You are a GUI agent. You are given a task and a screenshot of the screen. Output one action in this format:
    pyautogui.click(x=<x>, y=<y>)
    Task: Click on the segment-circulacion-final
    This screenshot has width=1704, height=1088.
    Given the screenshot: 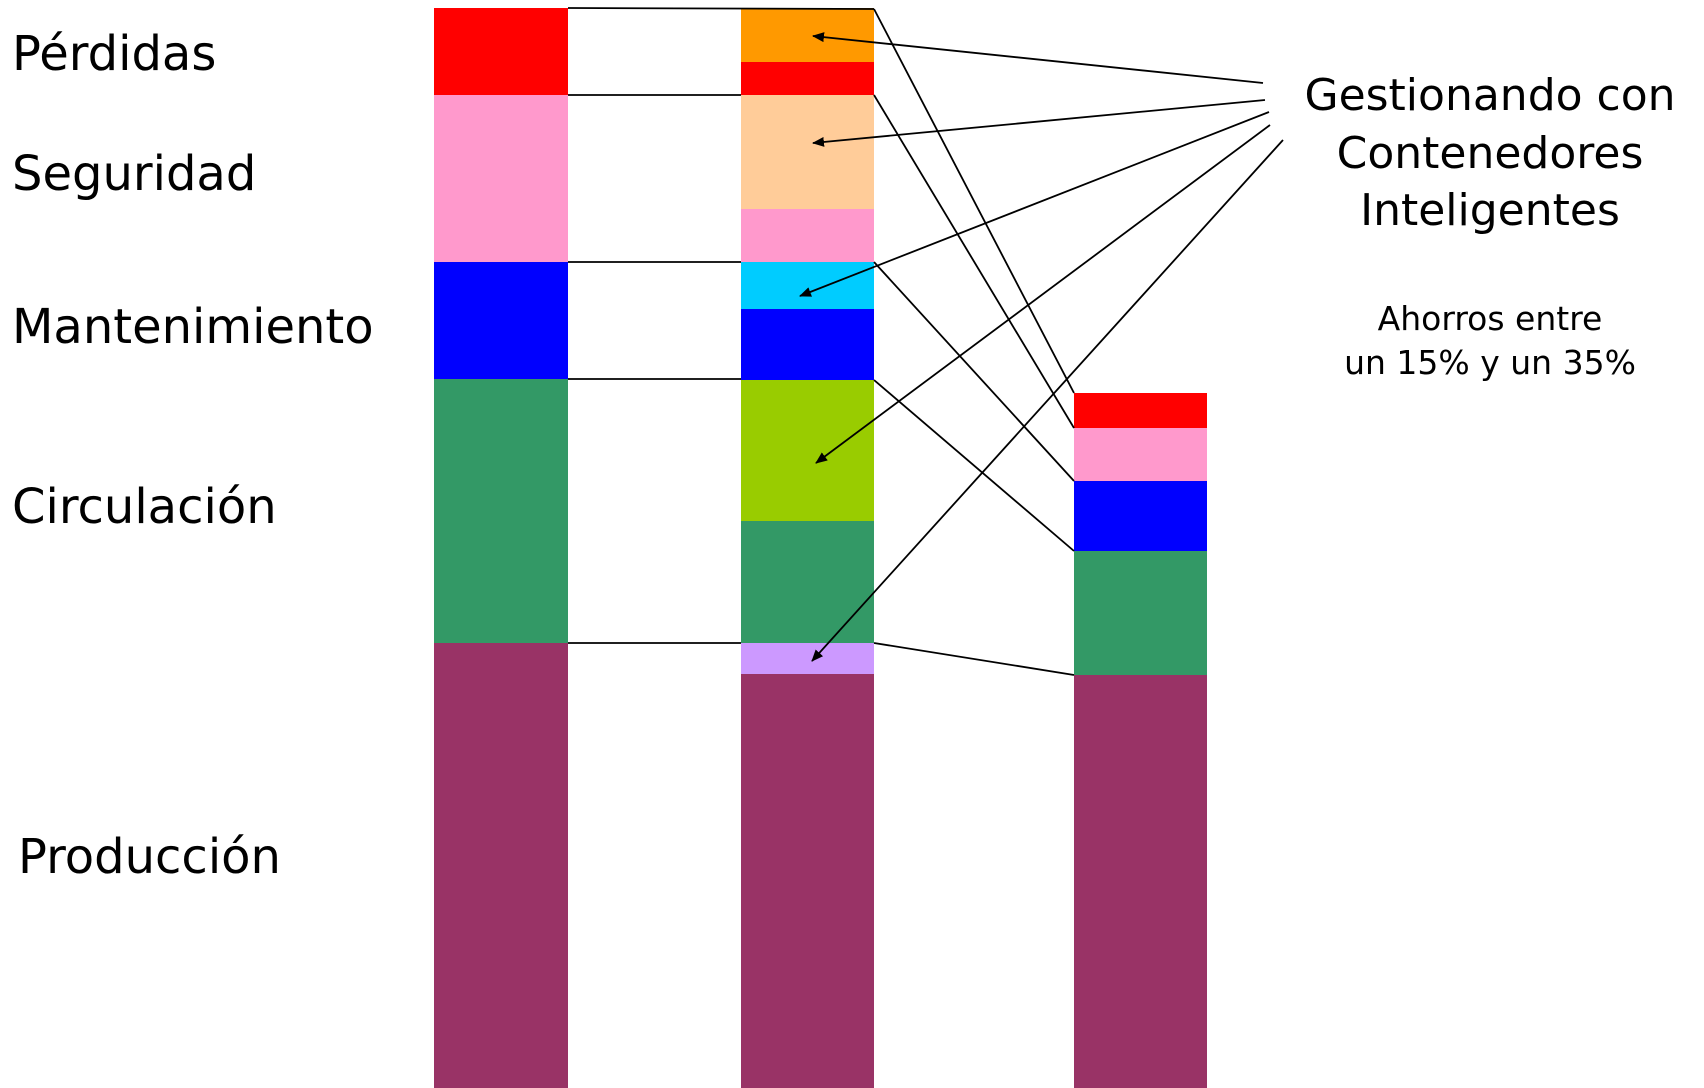 What is the action you would take?
    pyautogui.click(x=1140, y=613)
    